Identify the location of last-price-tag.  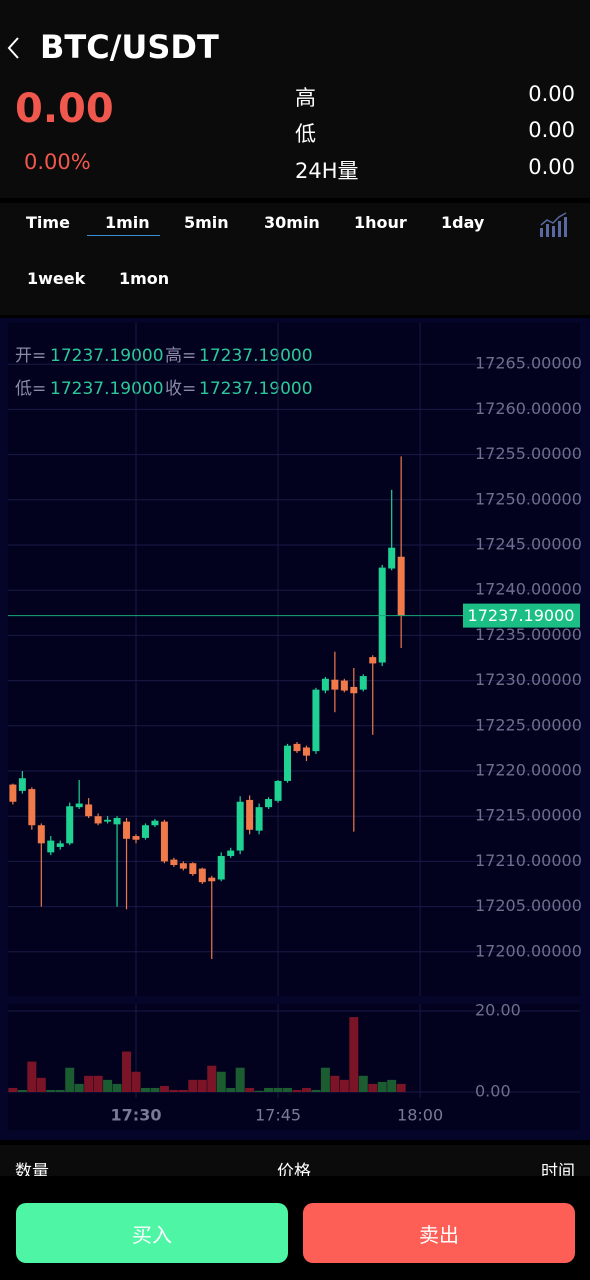
(521, 615).